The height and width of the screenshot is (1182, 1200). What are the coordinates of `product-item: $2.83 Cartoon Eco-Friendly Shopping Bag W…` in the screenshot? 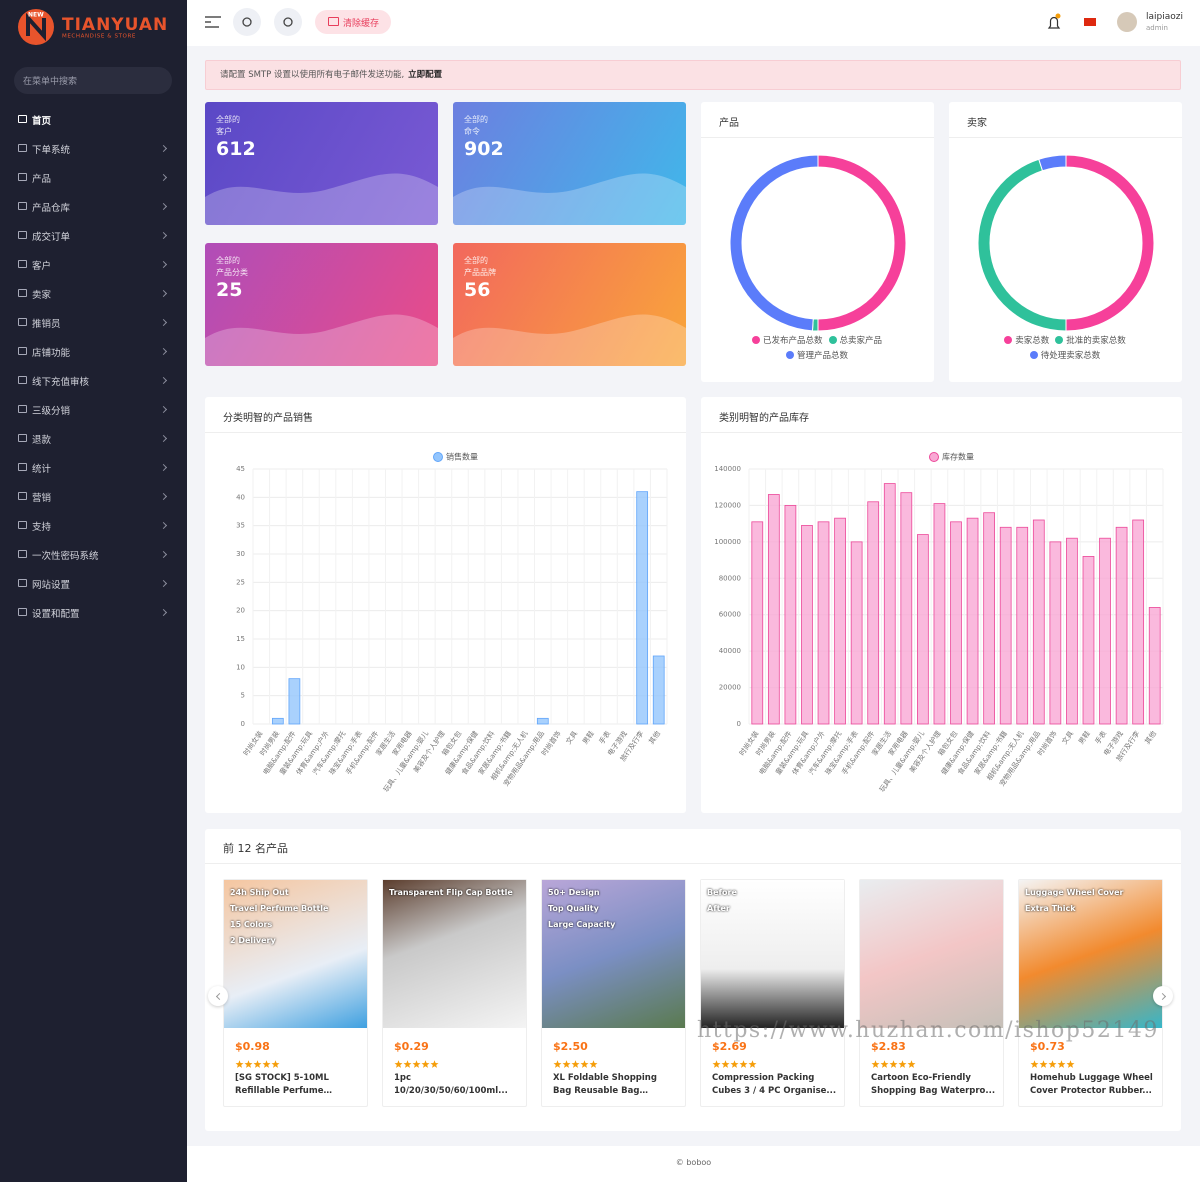 It's located at (931, 993).